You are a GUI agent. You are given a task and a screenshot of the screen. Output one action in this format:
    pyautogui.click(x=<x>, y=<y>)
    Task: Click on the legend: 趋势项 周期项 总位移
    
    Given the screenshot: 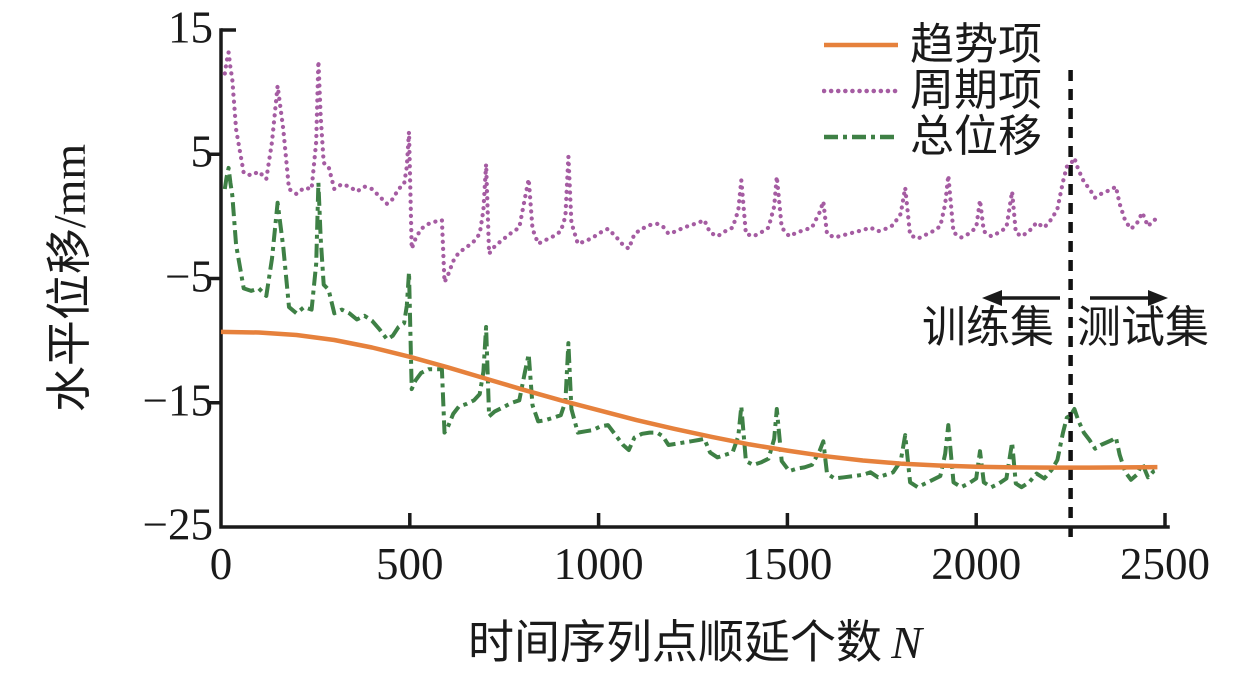 What is the action you would take?
    pyautogui.click(x=932, y=91)
    